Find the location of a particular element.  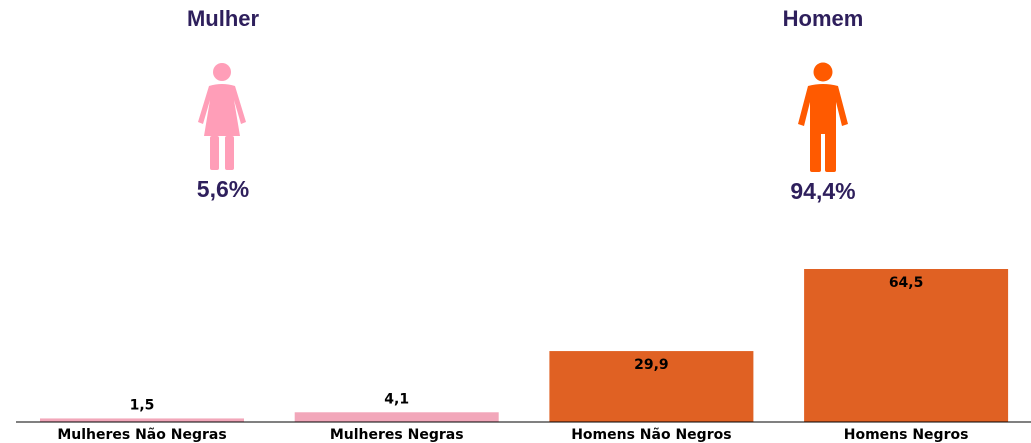

male-percent: 94,4% is located at coordinates (823, 191).